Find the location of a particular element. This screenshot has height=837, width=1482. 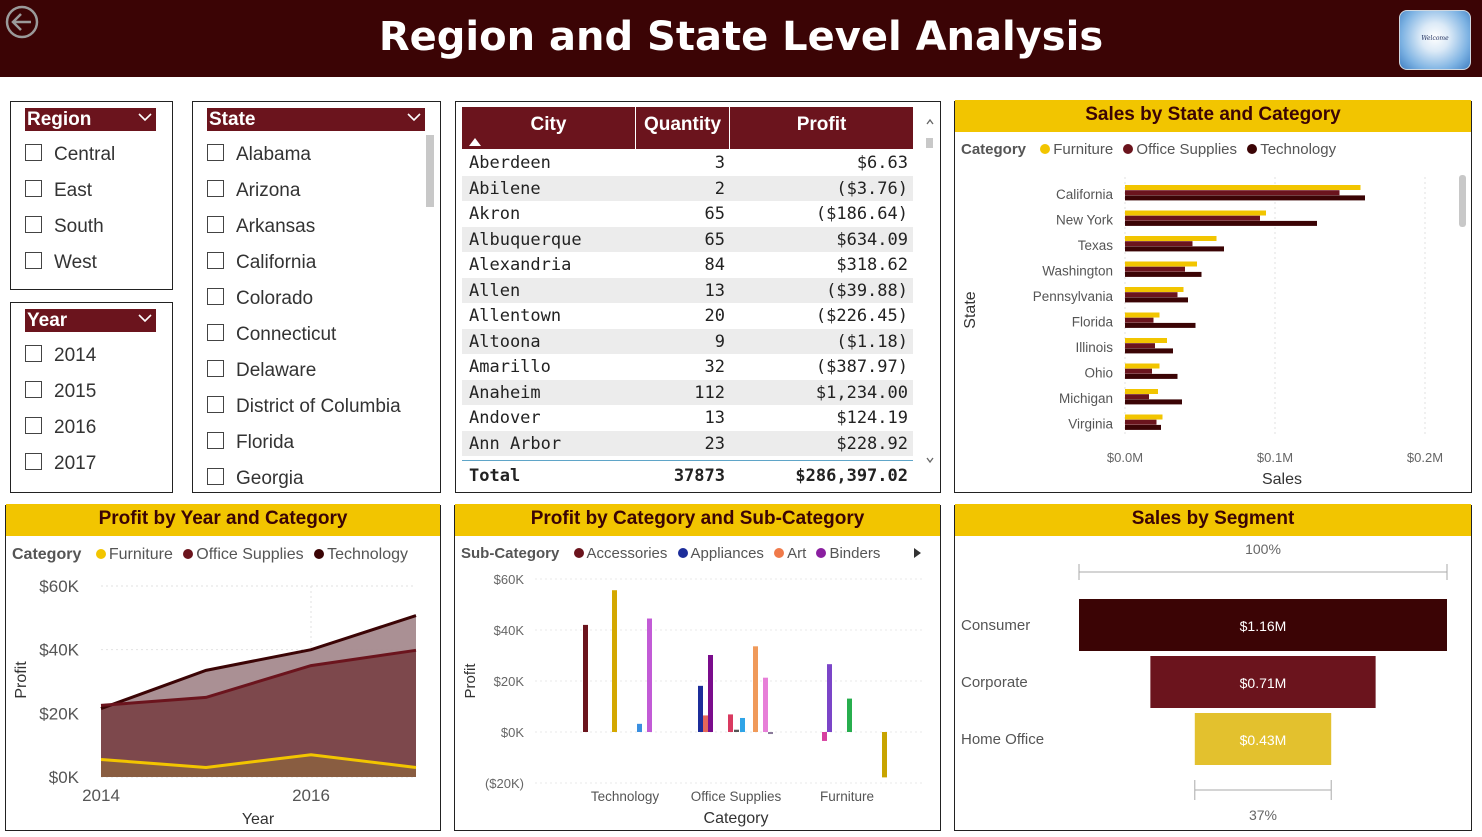

state-option-california: California is located at coordinates (261, 263).